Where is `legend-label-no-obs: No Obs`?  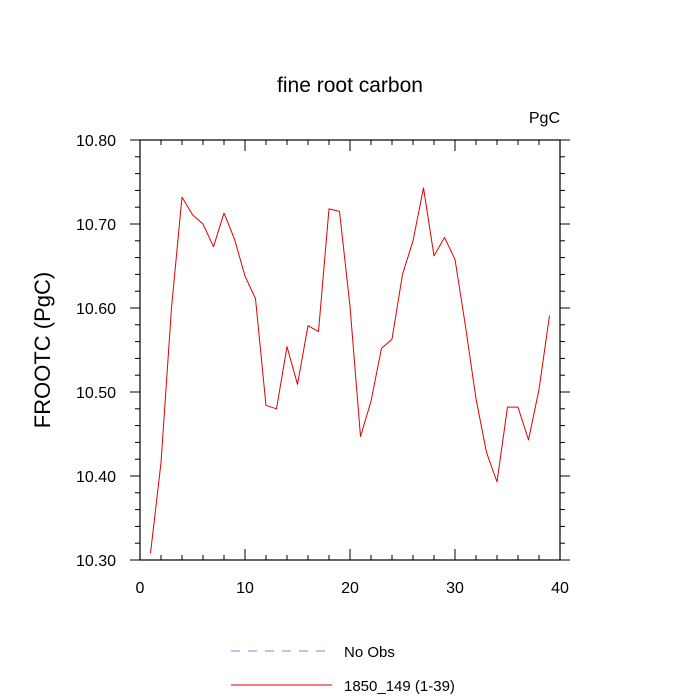 legend-label-no-obs: No Obs is located at coordinates (369, 652).